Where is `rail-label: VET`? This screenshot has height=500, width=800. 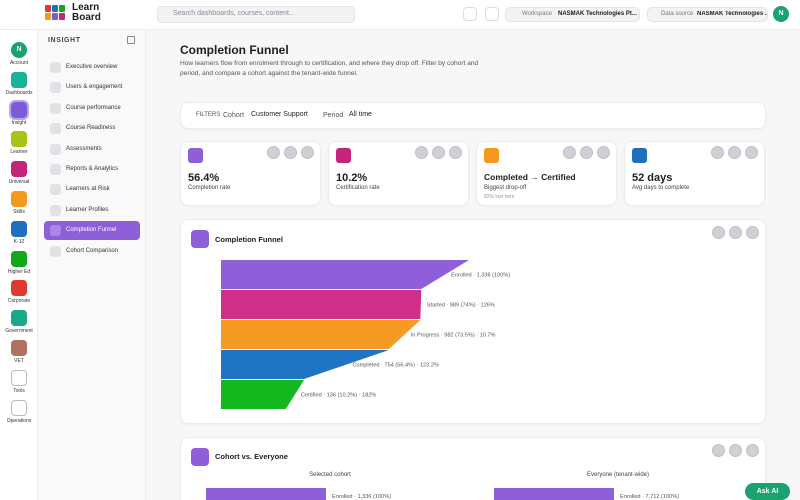 rail-label: VET is located at coordinates (19, 361).